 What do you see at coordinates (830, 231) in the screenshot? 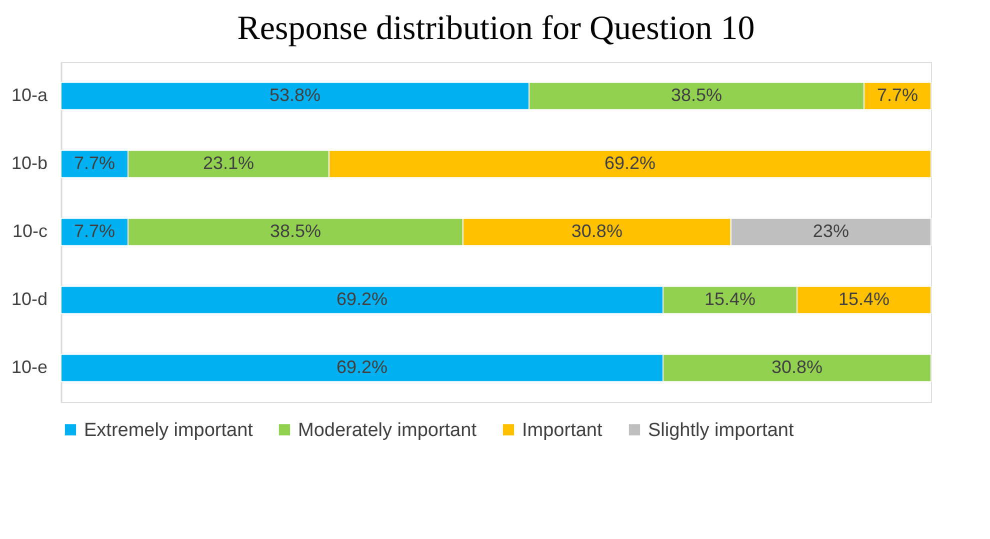
I see `data-label: 23%` at bounding box center [830, 231].